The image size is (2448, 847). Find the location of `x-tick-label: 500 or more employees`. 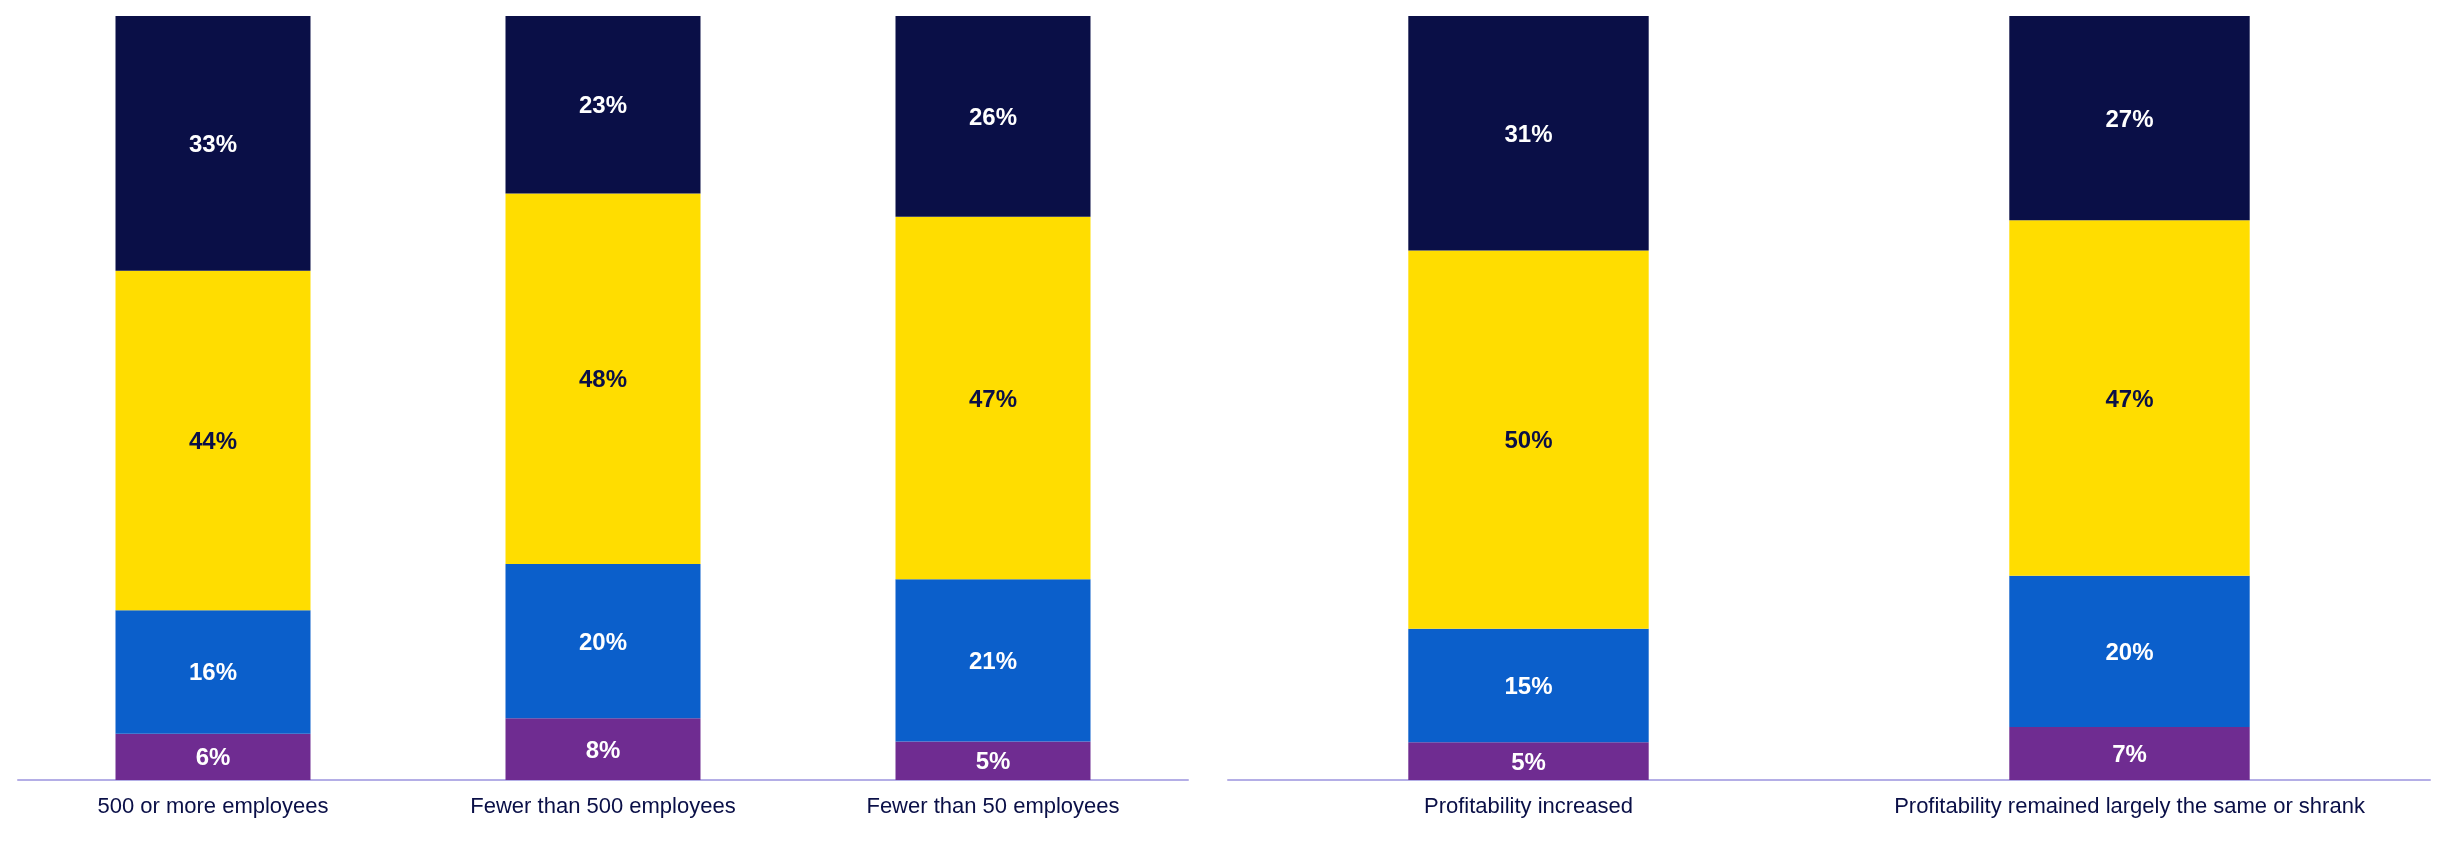

x-tick-label: 500 or more employees is located at coordinates (213, 805).